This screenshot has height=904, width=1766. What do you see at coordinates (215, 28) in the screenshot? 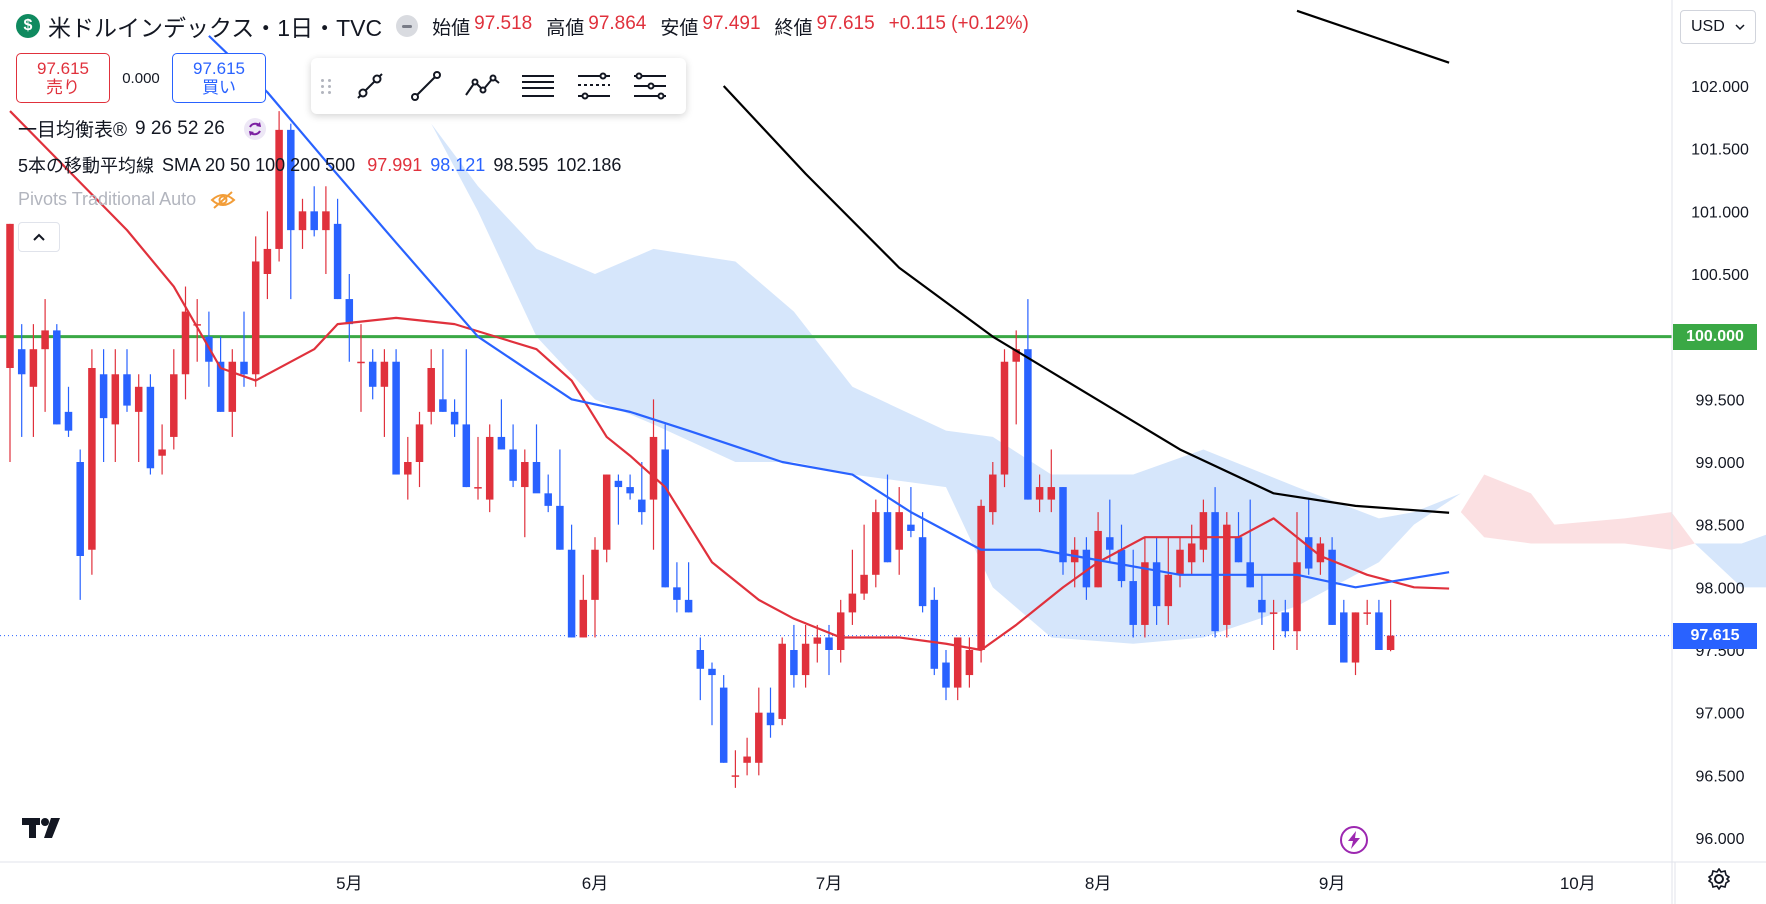
I see `symbol-title: 米ドルインデックス・1日・TVC` at bounding box center [215, 28].